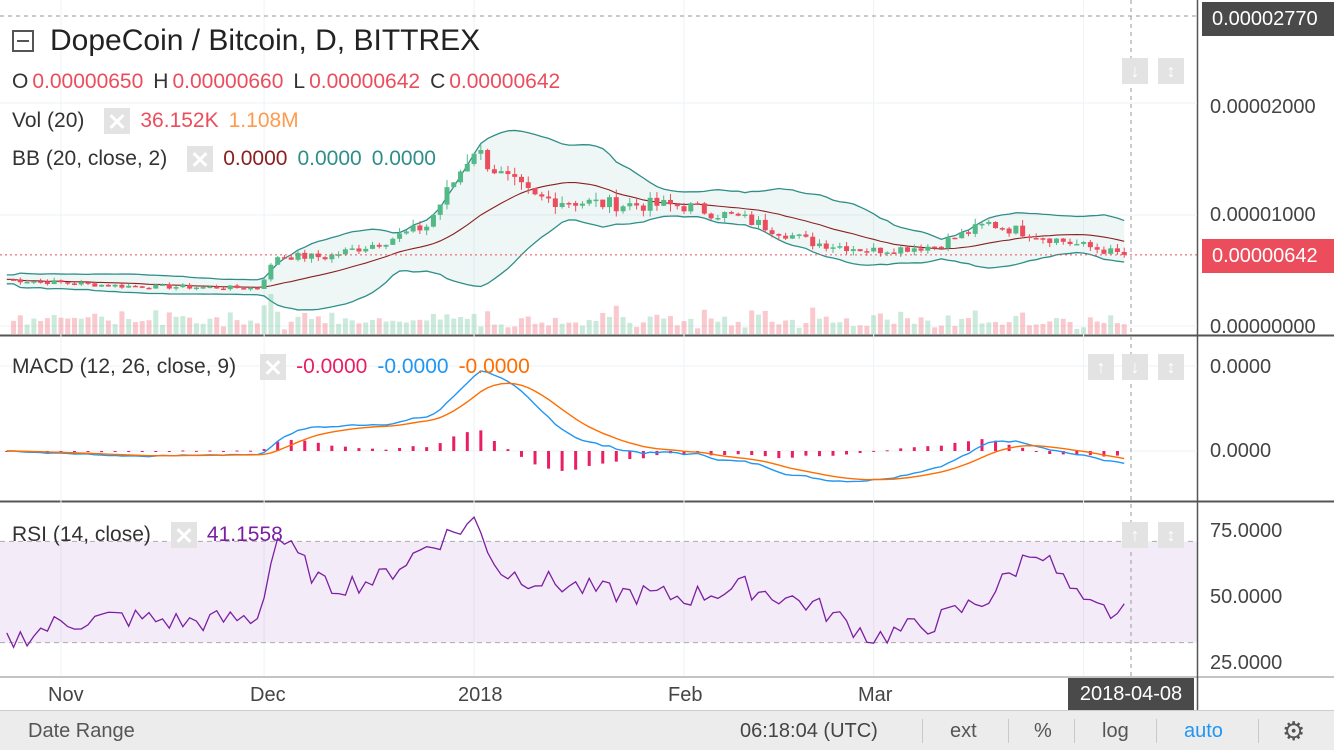 The image size is (1334, 750). I want to click on price-tick: 0.00001000, so click(1263, 215).